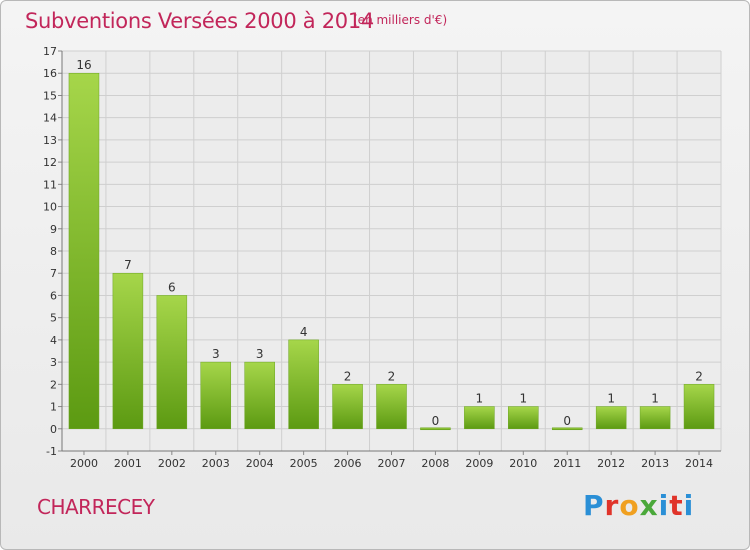 The height and width of the screenshot is (550, 750). I want to click on y-tick-label: 9, so click(53, 229).